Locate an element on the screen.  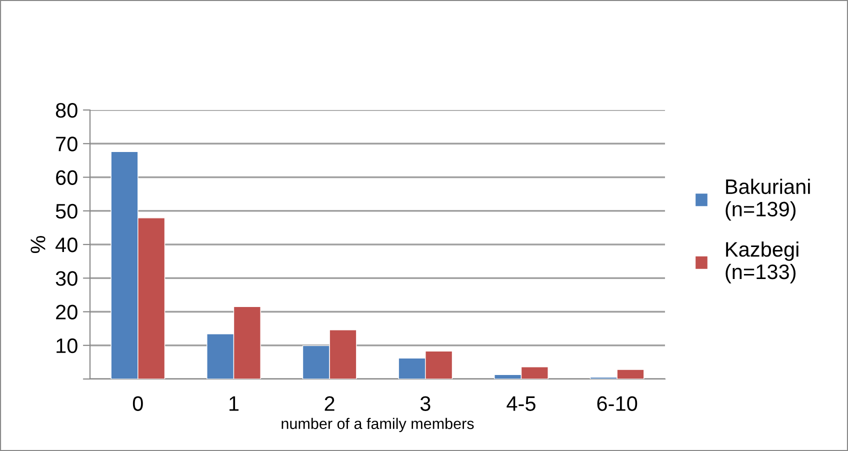
x-tick-label: 2 is located at coordinates (329, 403).